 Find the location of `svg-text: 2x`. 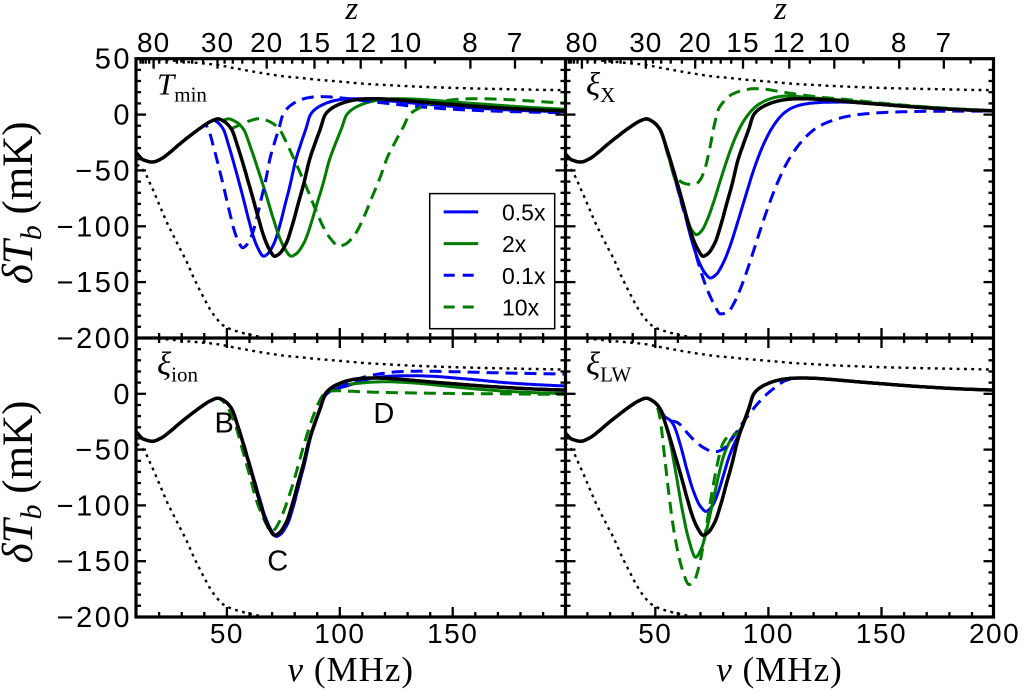

svg-text: 2x is located at coordinates (514, 244).